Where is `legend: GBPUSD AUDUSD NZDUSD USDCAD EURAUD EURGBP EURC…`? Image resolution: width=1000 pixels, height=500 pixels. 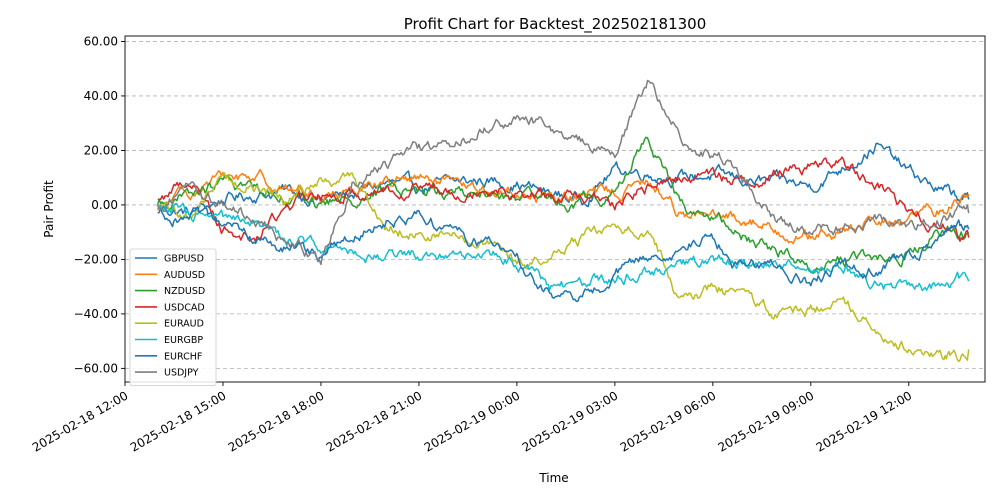 legend: GBPUSD AUDUSD NZDUSD USDCAD EURAUD EURGBP EURC… is located at coordinates (173, 317).